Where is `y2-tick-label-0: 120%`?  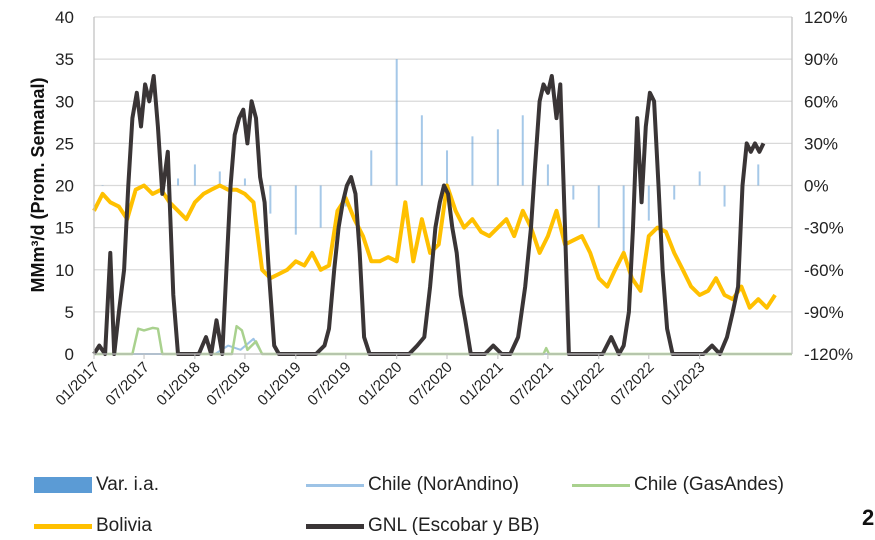 y2-tick-label-0: 120% is located at coordinates (825, 17).